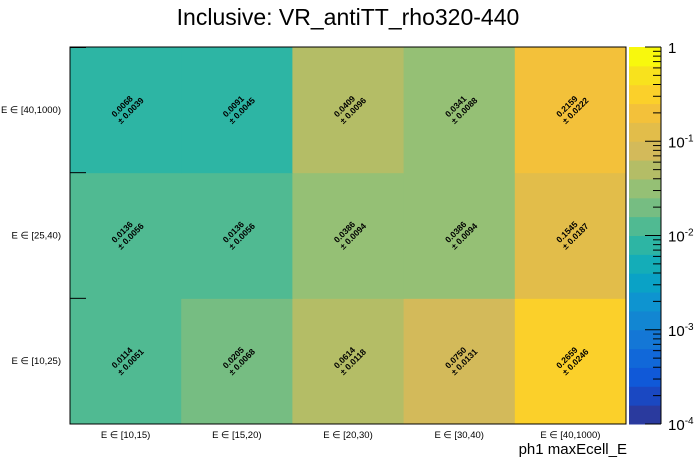 This screenshot has width=696, height=472. I want to click on x-axis-title: ph1 maxEcell_E, so click(572, 449).